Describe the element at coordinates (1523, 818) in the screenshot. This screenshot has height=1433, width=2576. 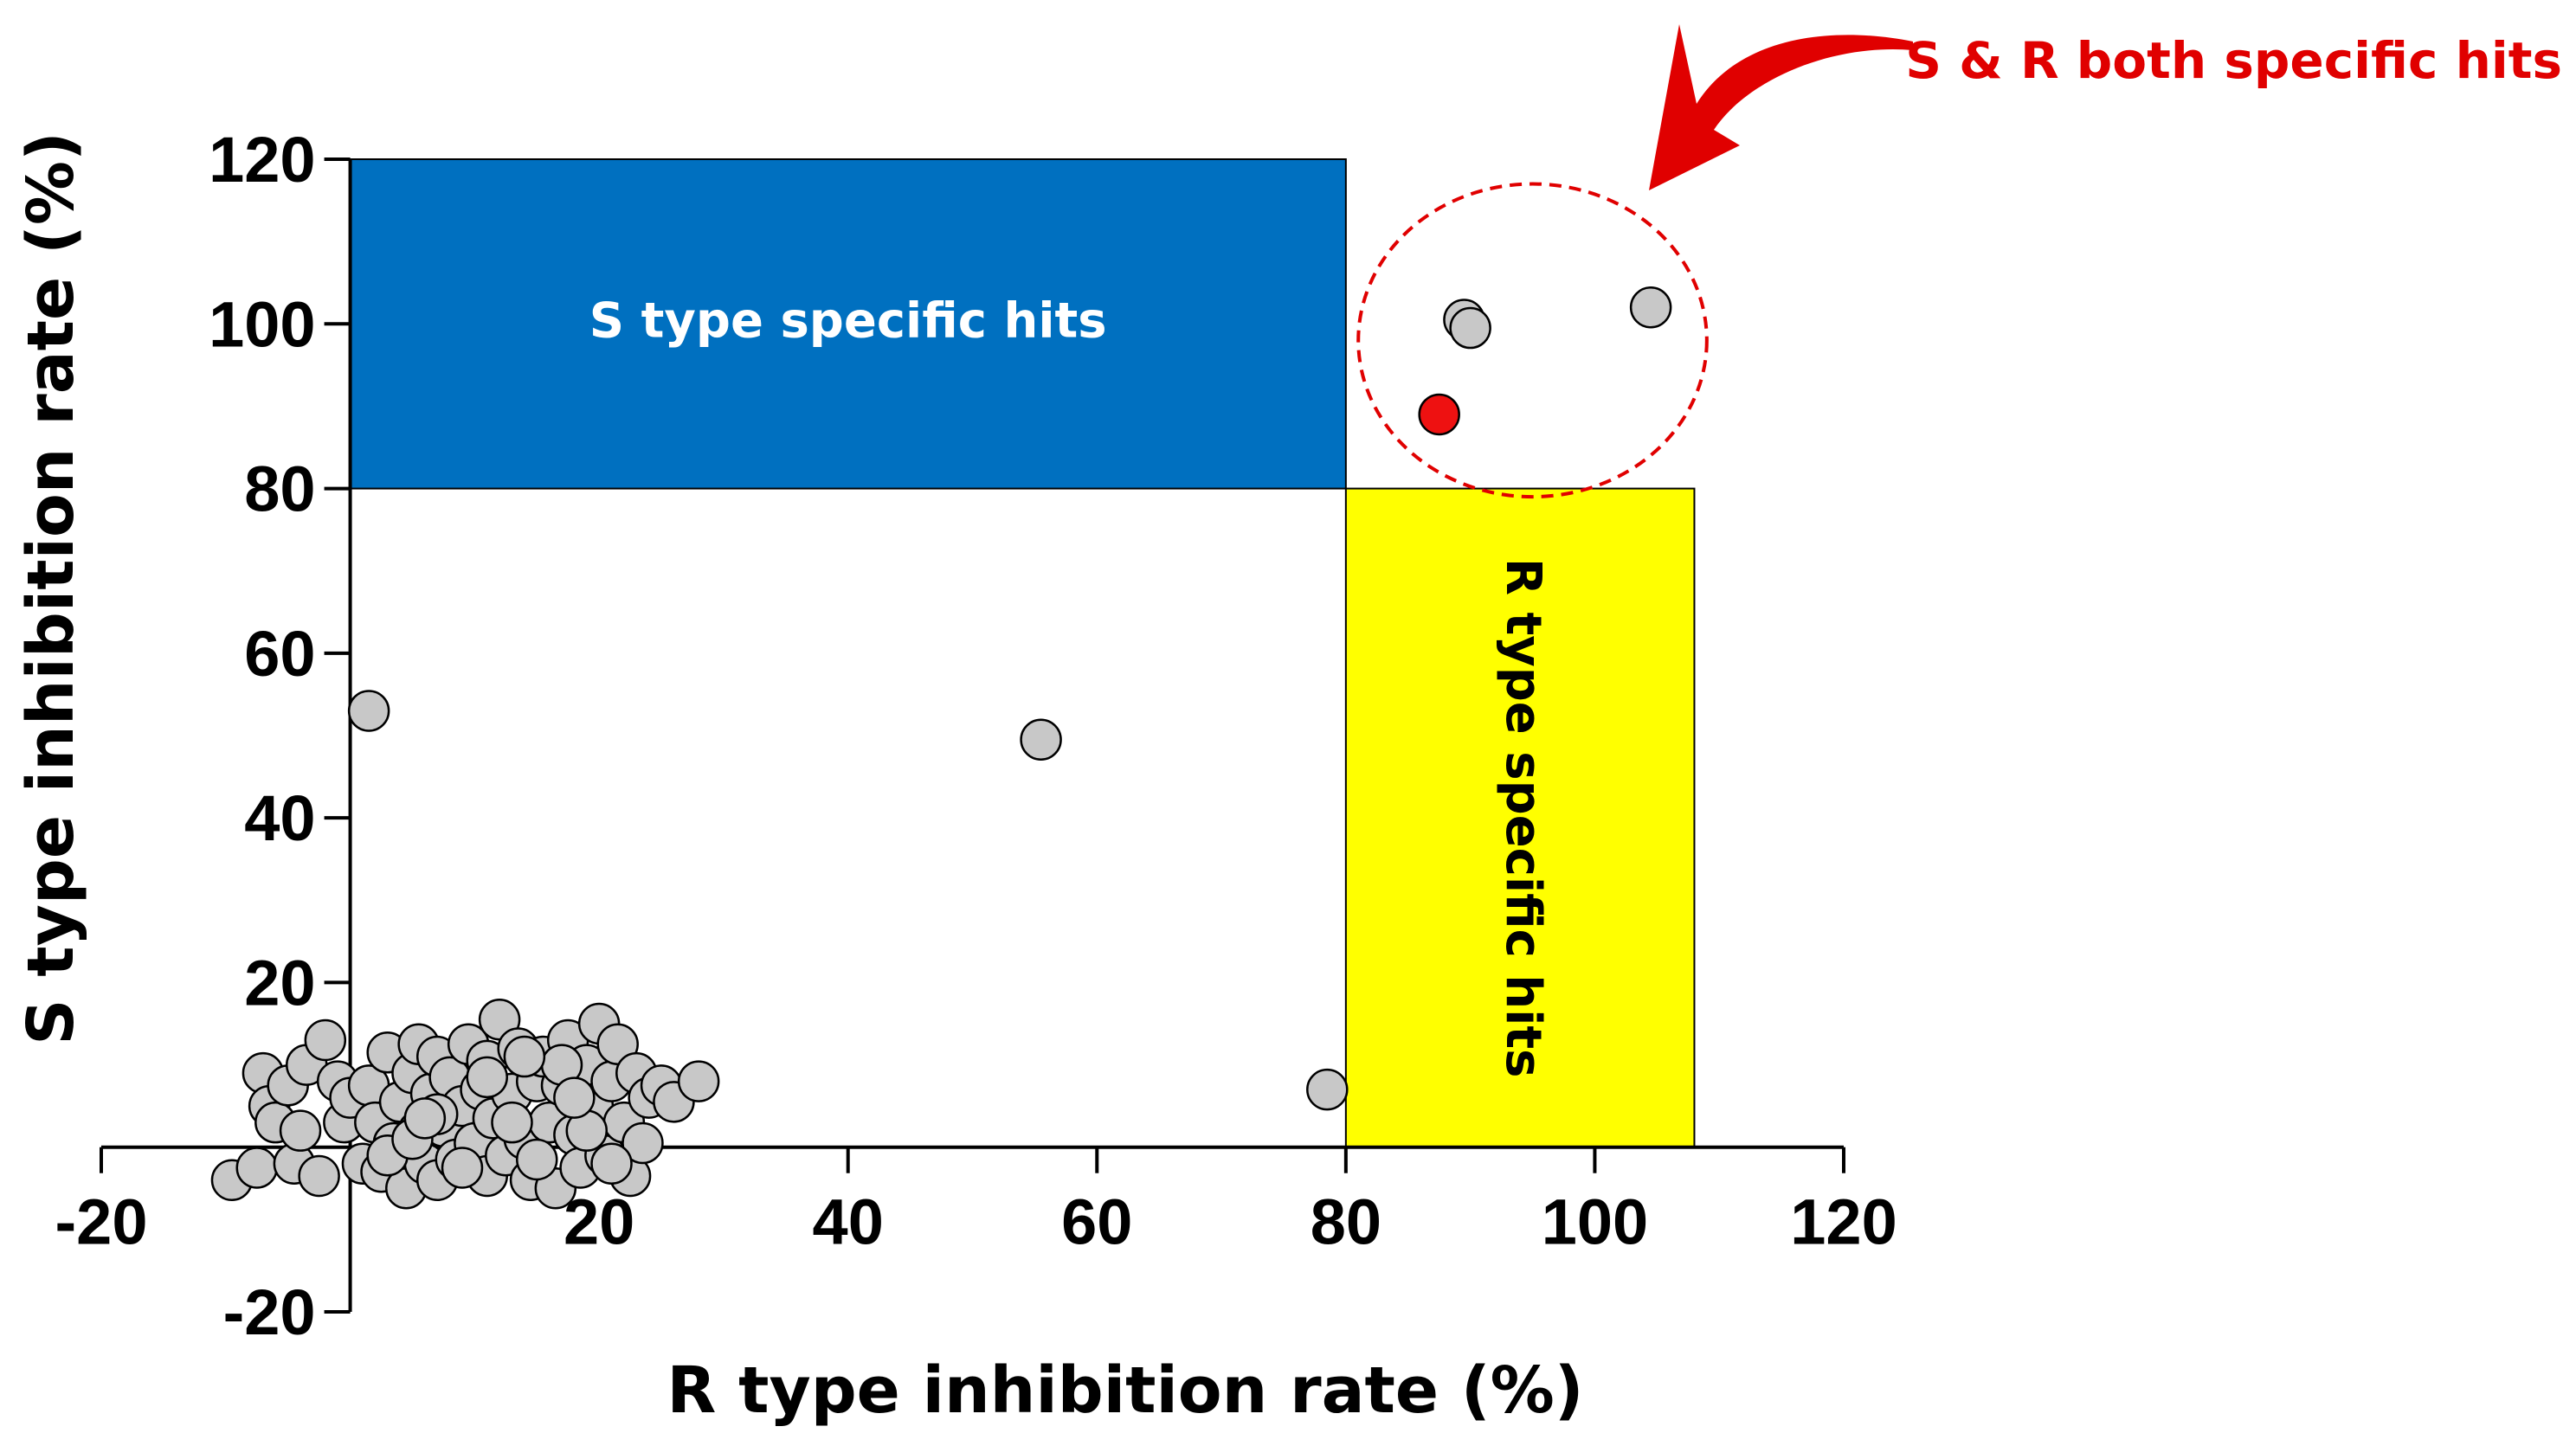
I see `r-type-region-label: R type specific hits` at that location.